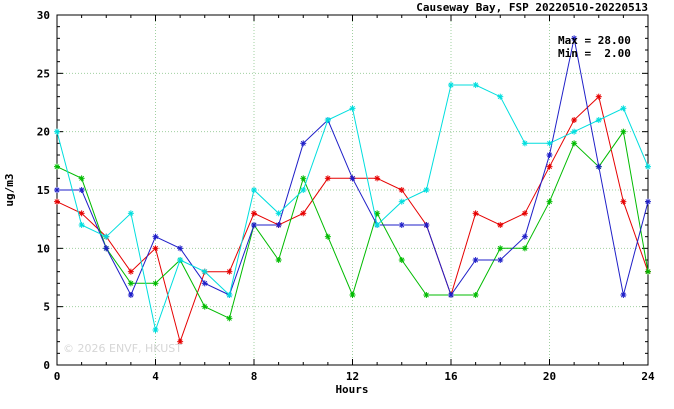  Describe the element at coordinates (43, 248) in the screenshot. I see `y-tick-label: 10` at that location.